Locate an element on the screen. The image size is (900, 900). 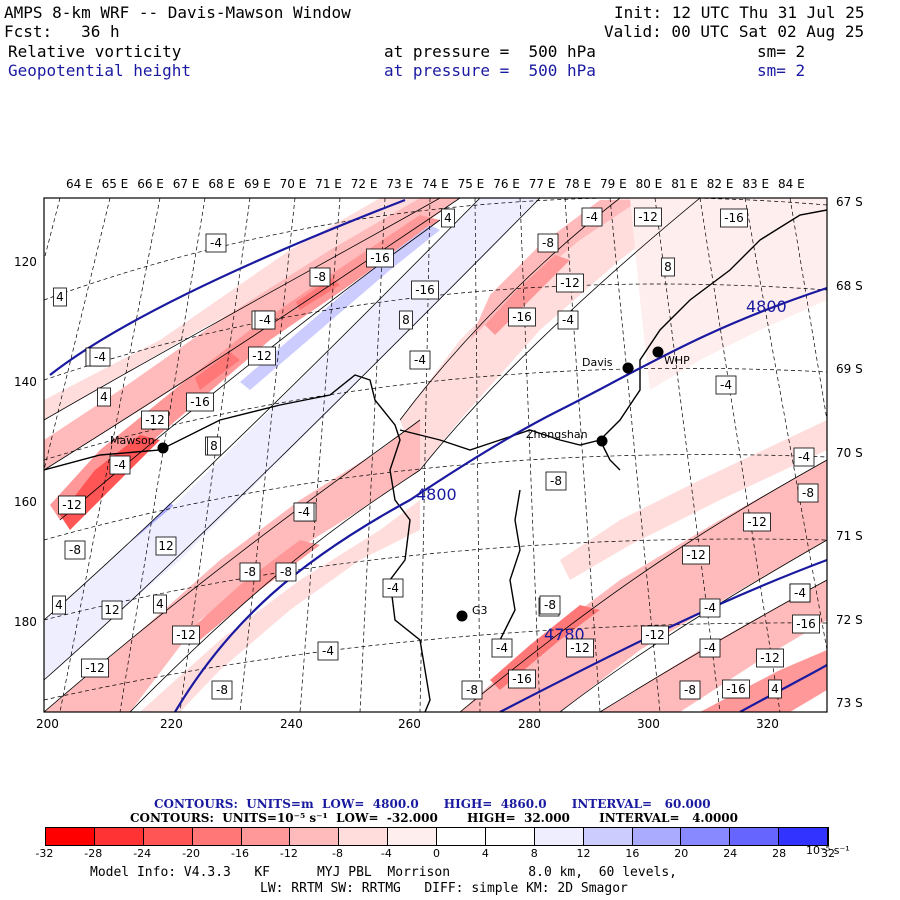
y-tick-120: 120 is located at coordinates (25, 262).